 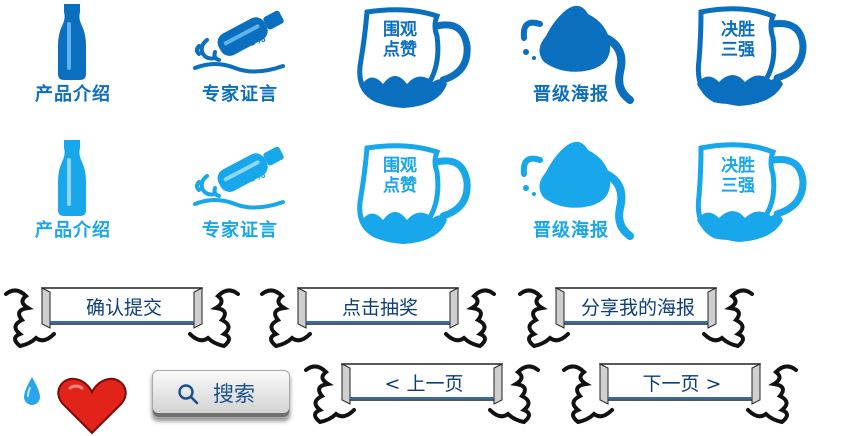 I want to click on next-page-label: 下一页 >, so click(x=682, y=384).